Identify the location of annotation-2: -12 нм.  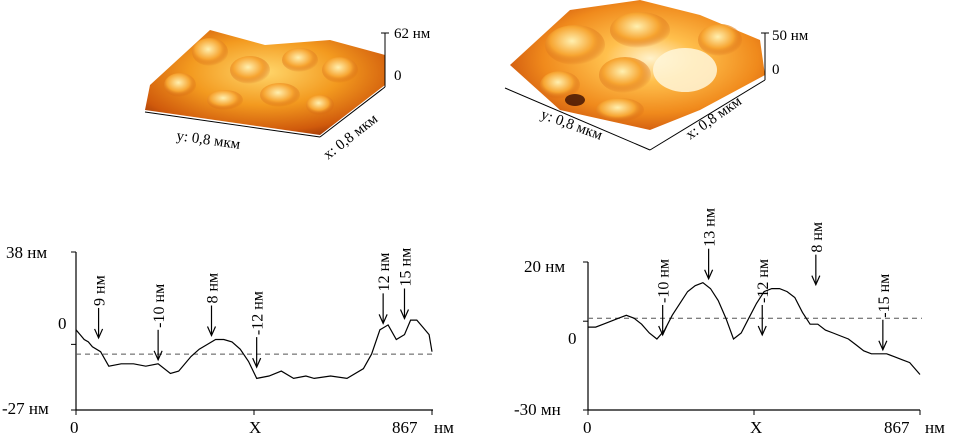
(763, 298).